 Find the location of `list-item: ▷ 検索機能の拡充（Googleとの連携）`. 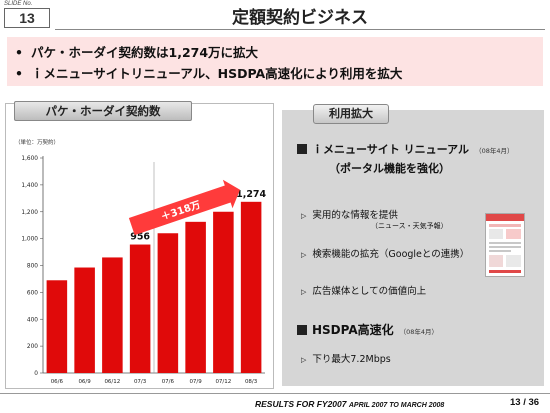

list-item: ▷ 検索機能の拡充（Googleとの連携） is located at coordinates (385, 253).